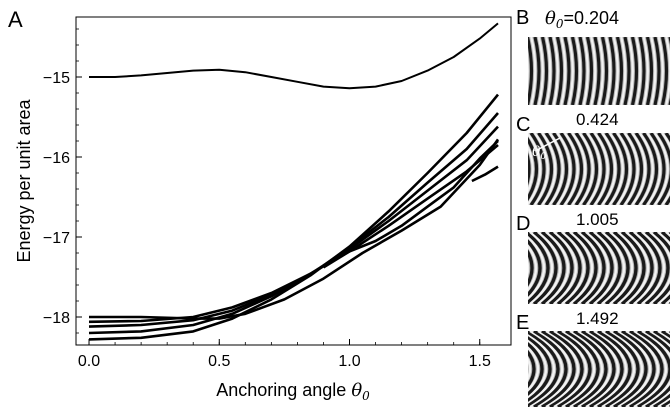 Image resolution: width=670 pixels, height=407 pixels. What do you see at coordinates (56, 158) in the screenshot?
I see `y-tick-label: −16` at bounding box center [56, 158].